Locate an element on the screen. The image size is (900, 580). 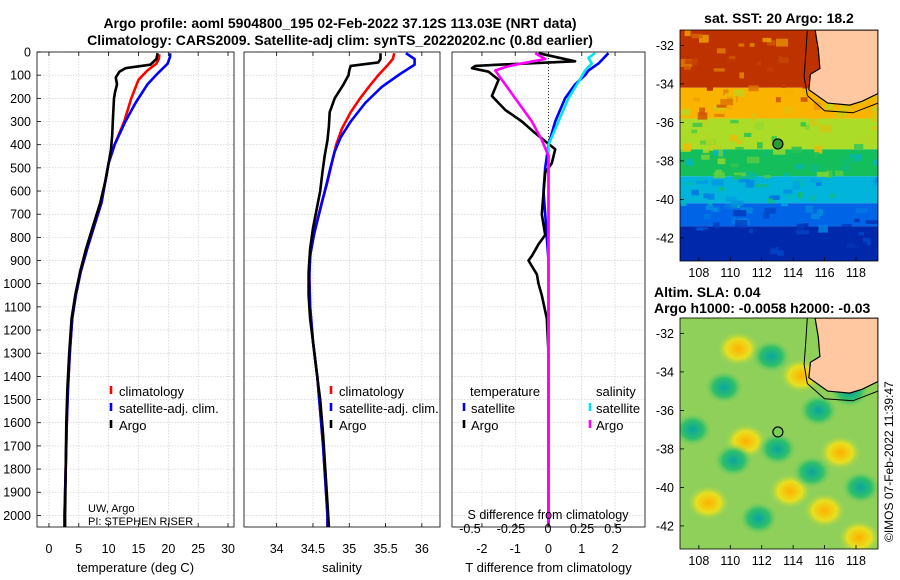
map-x-tick-label: 116 is located at coordinates (825, 273).